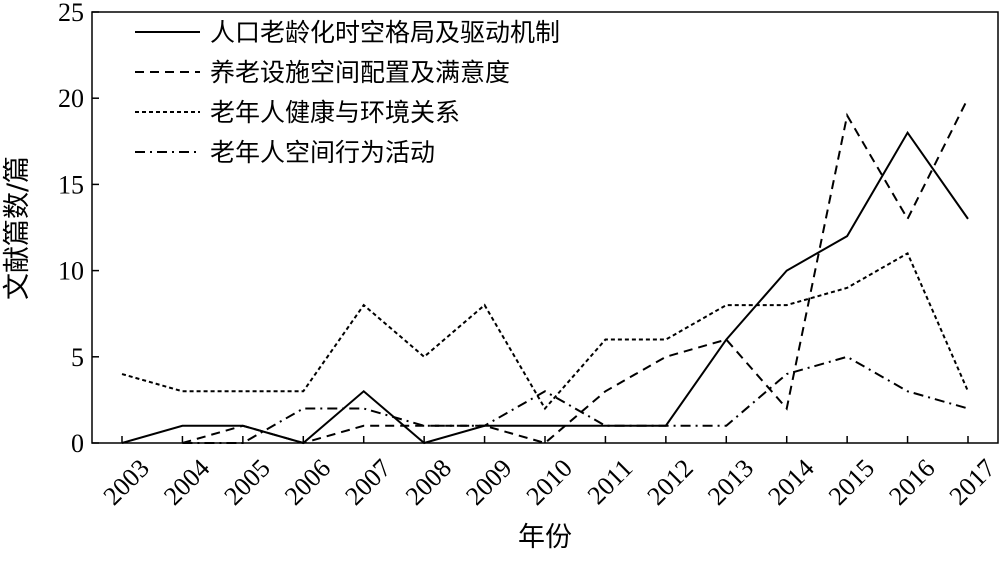 This screenshot has height=564, width=1000. What do you see at coordinates (549, 481) in the screenshot?
I see `x-tick-label: 2010` at bounding box center [549, 481].